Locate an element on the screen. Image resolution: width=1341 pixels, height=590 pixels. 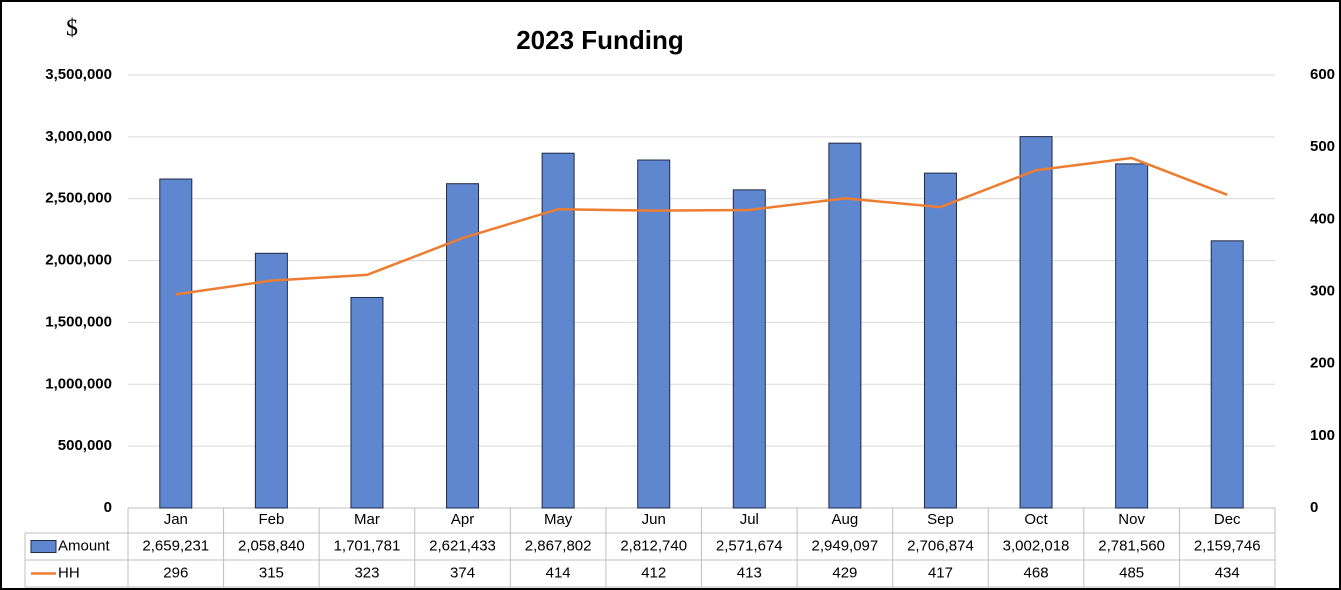
table-value: 429 is located at coordinates (844, 572).